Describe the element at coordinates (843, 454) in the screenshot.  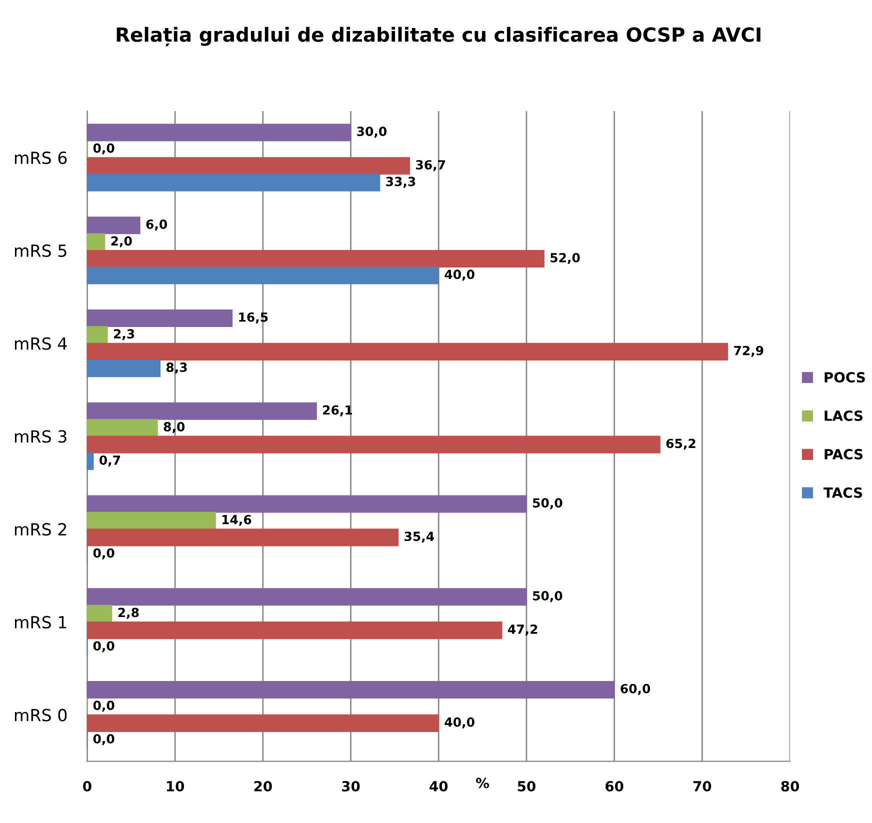
I see `legend-label: PACS` at that location.